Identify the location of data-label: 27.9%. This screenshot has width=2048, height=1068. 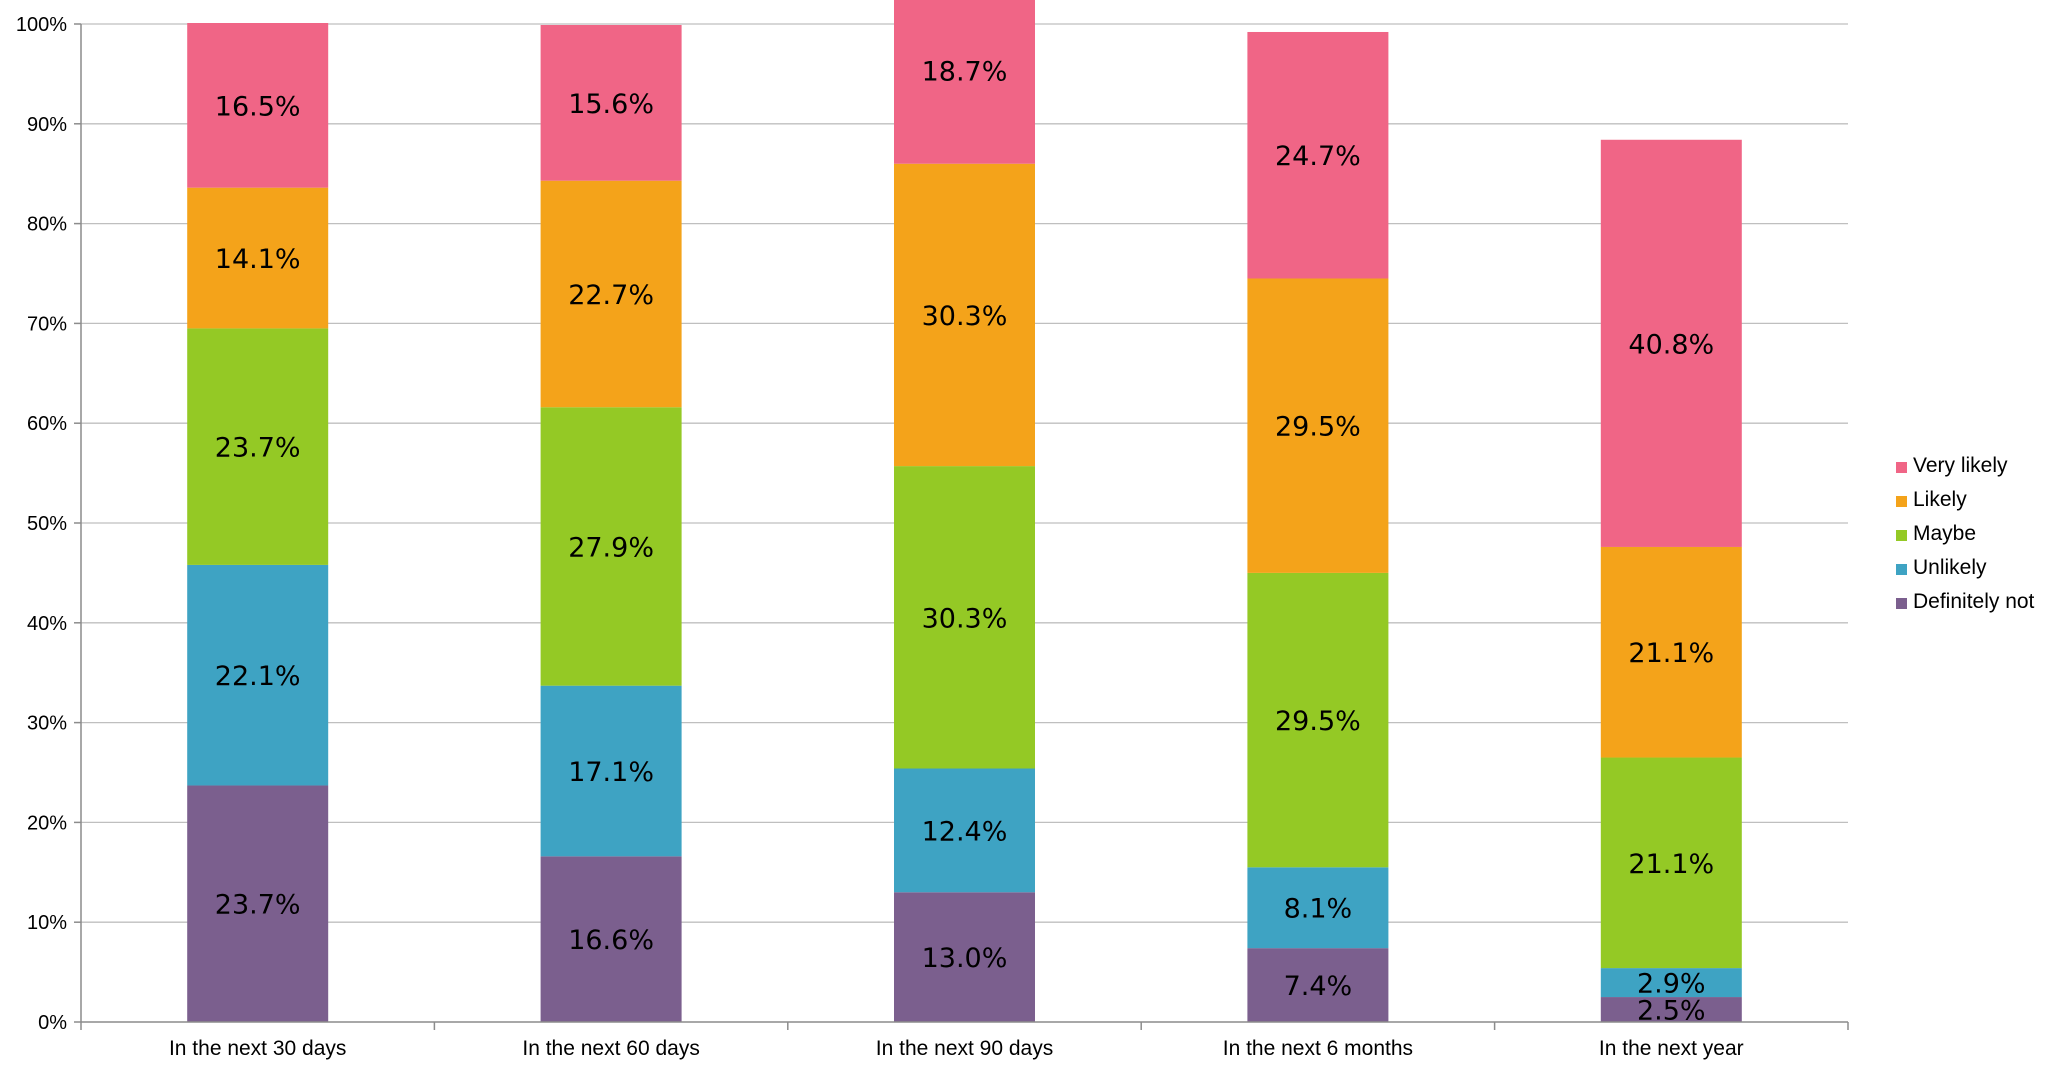
(611, 547).